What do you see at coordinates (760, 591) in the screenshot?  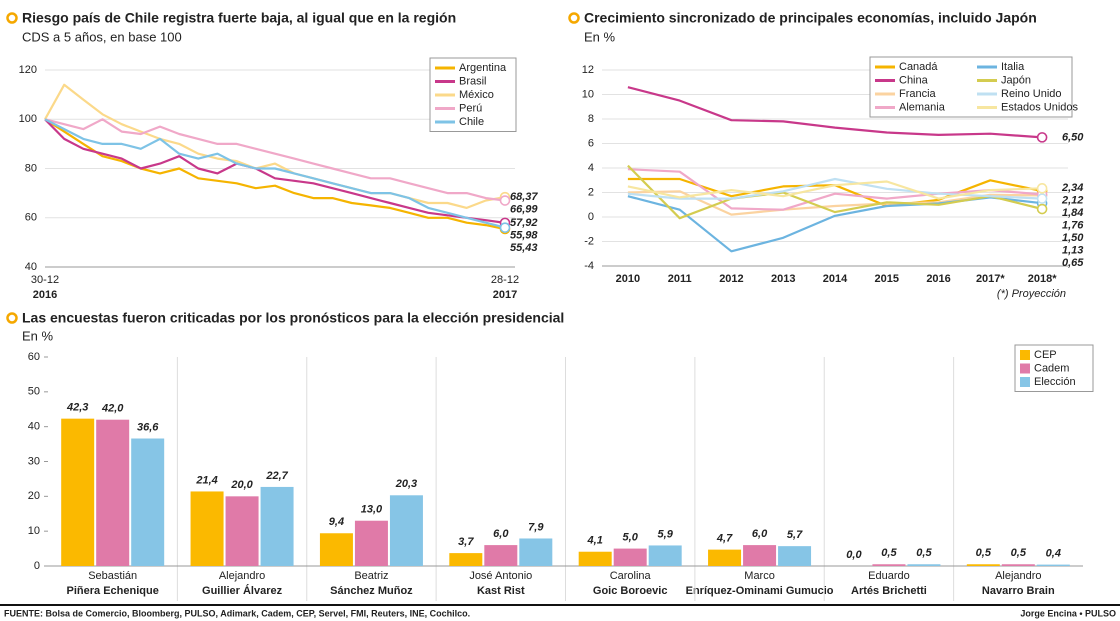 I see `x-tick-sublabel: Enríquez-Ominami Gumucio` at bounding box center [760, 591].